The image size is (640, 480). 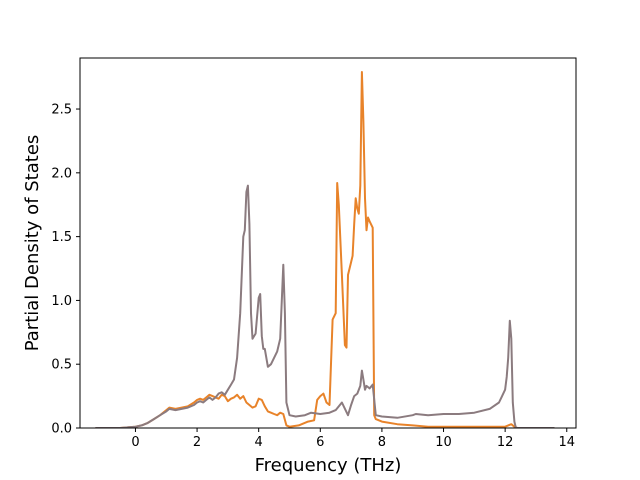 I want to click on y-axis-label: Partial Density of States, so click(x=32, y=243).